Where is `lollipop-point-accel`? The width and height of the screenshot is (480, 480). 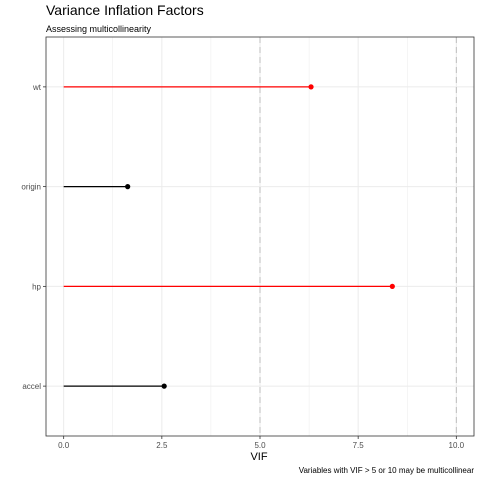
lollipop-point-accel is located at coordinates (164, 386).